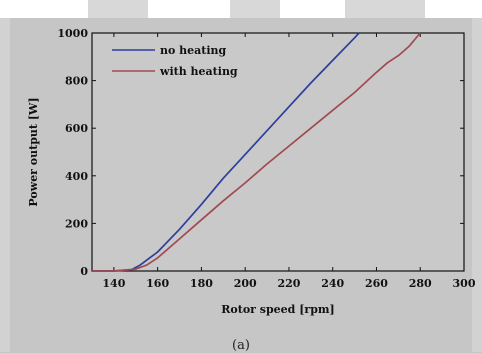  I want to click on legend-label-with-heating: with heating, so click(198, 71).